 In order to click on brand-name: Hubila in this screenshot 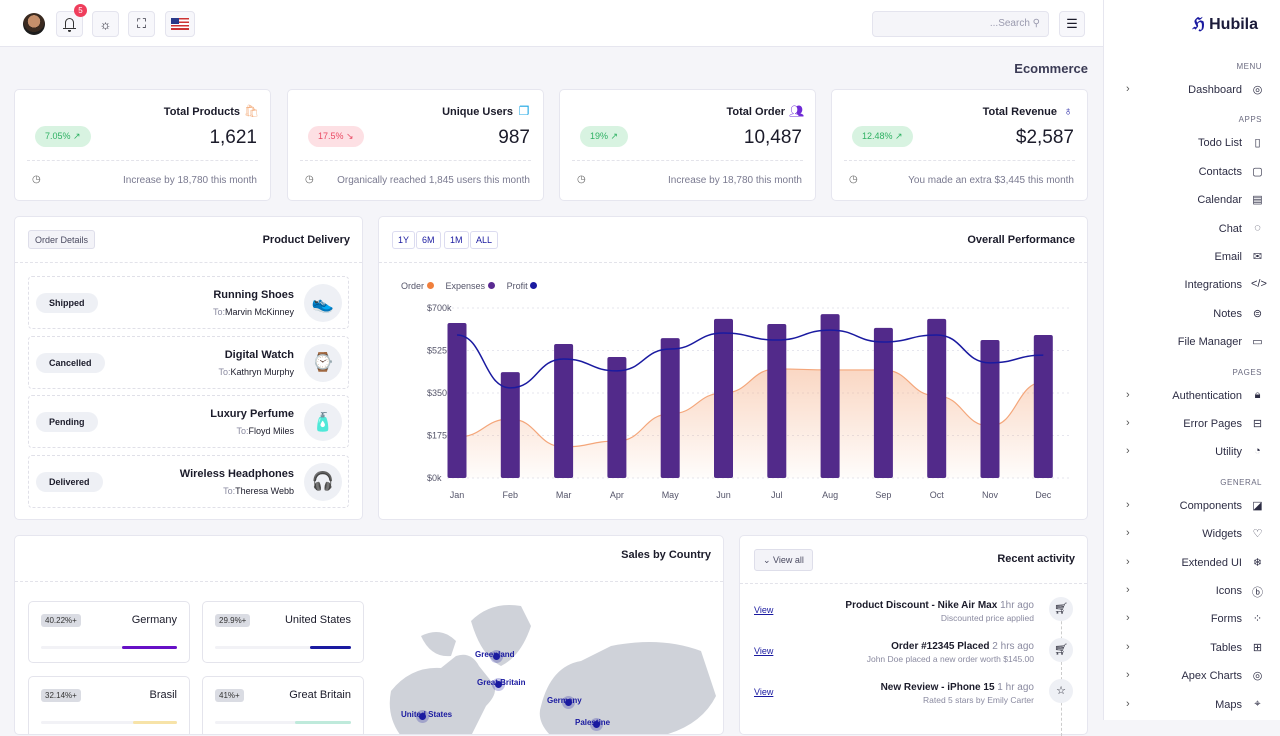, I will do `click(1233, 24)`.